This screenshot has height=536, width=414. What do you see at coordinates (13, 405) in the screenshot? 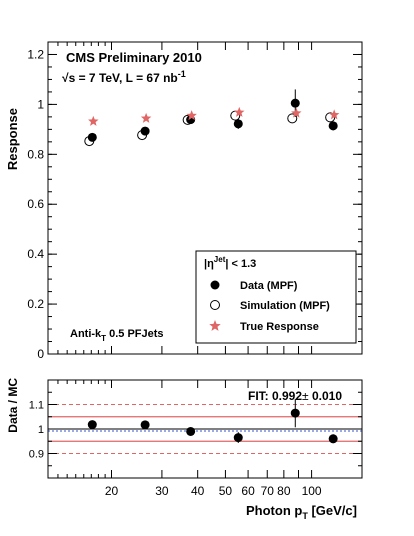
I see `ratio-y-axis-label: Data / MC` at bounding box center [13, 405].